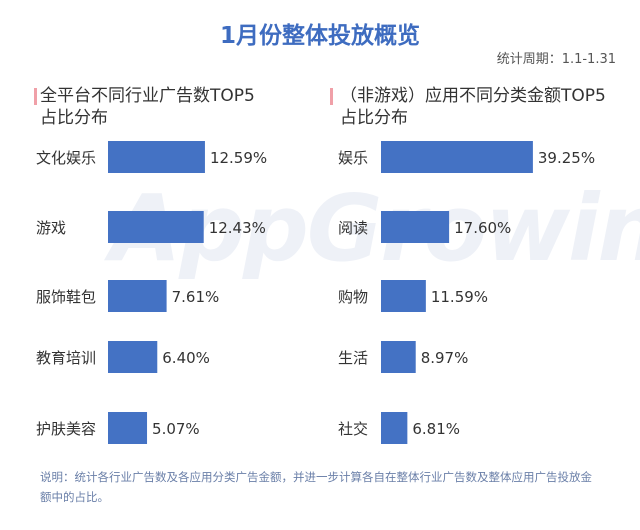 The height and width of the screenshot is (530, 640). I want to click on left-value-label: 6.40%, so click(186, 358).